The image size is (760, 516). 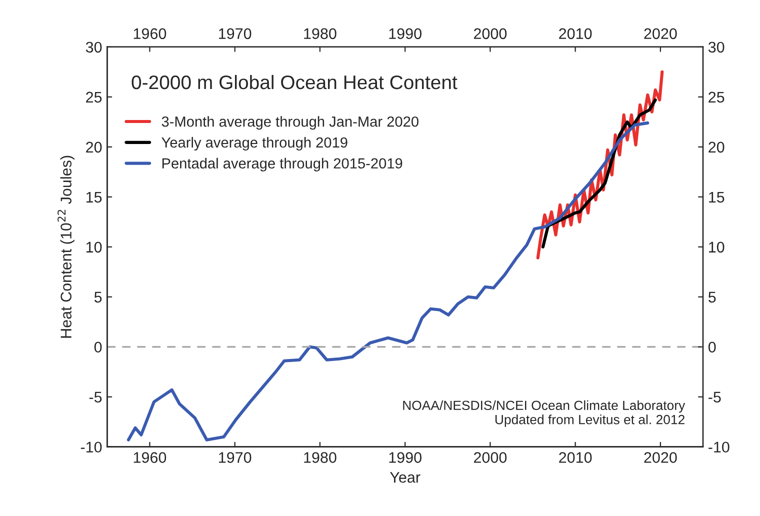 I want to click on y2-tick-label: 10, so click(x=716, y=247).